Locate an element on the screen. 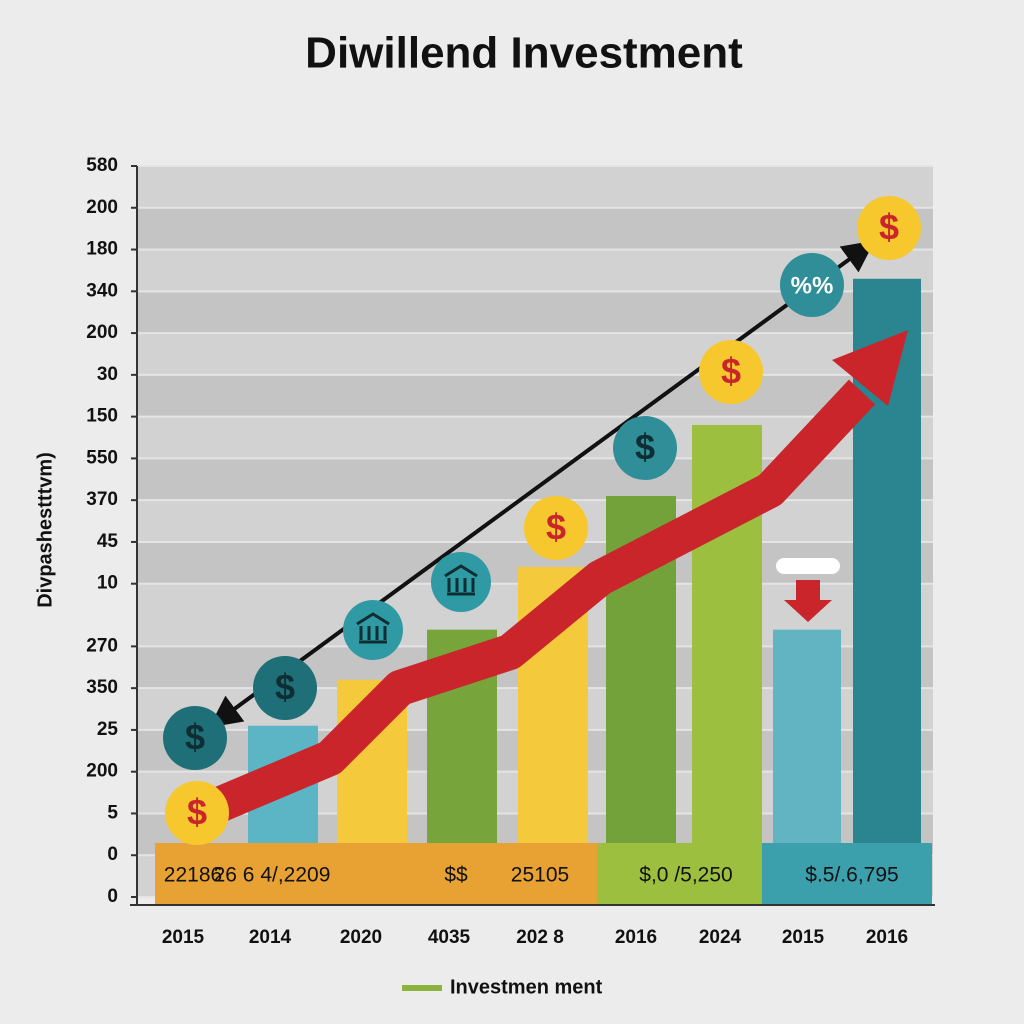  y-tick-label: 270 is located at coordinates (102, 645).